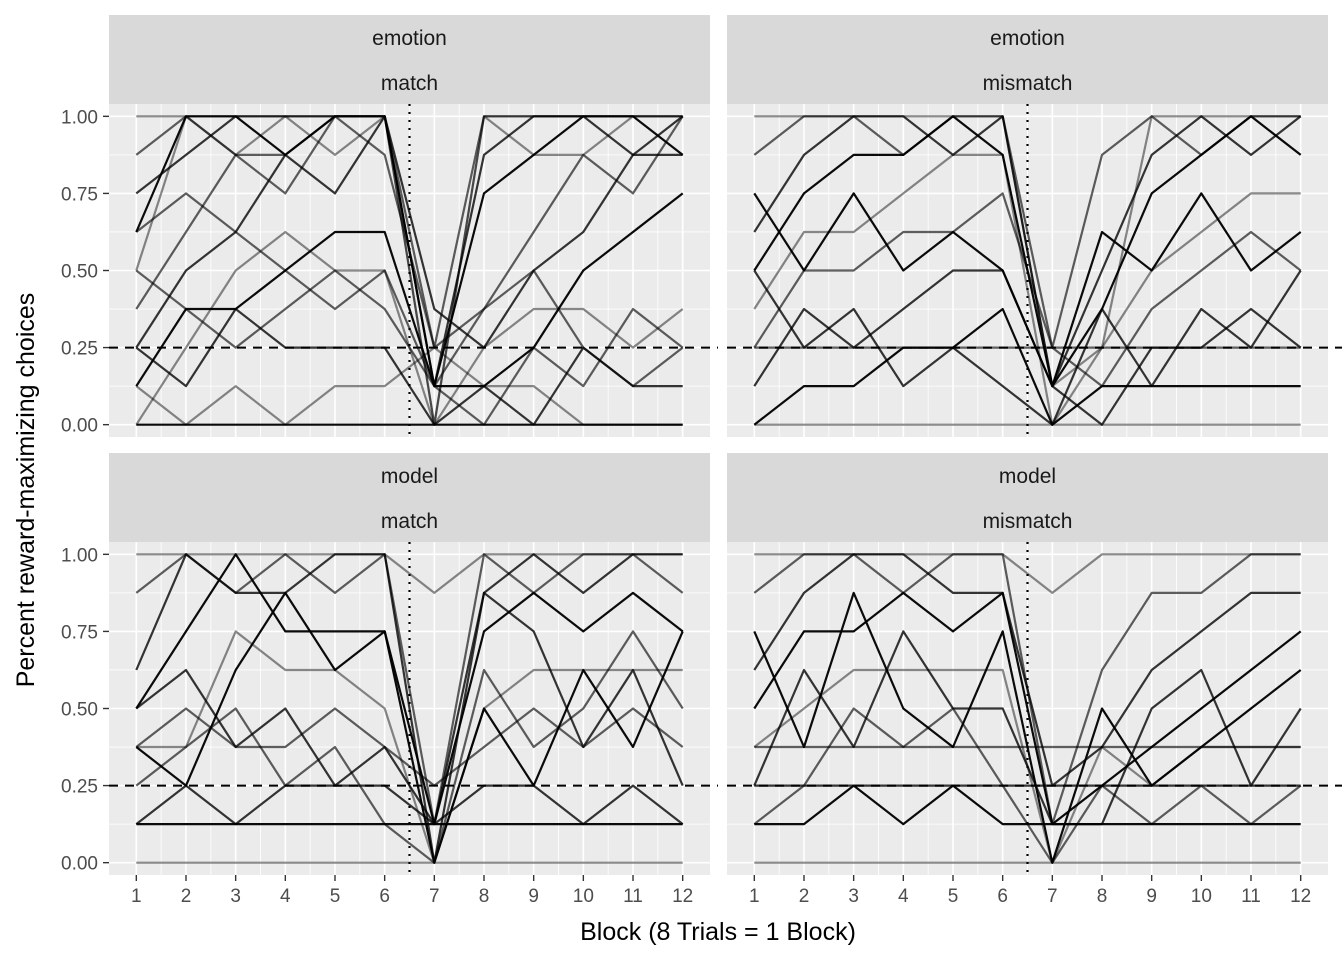  Describe the element at coordinates (718, 932) in the screenshot. I see `x-axis-title: Block (8 Trials = 1 Block)` at that location.